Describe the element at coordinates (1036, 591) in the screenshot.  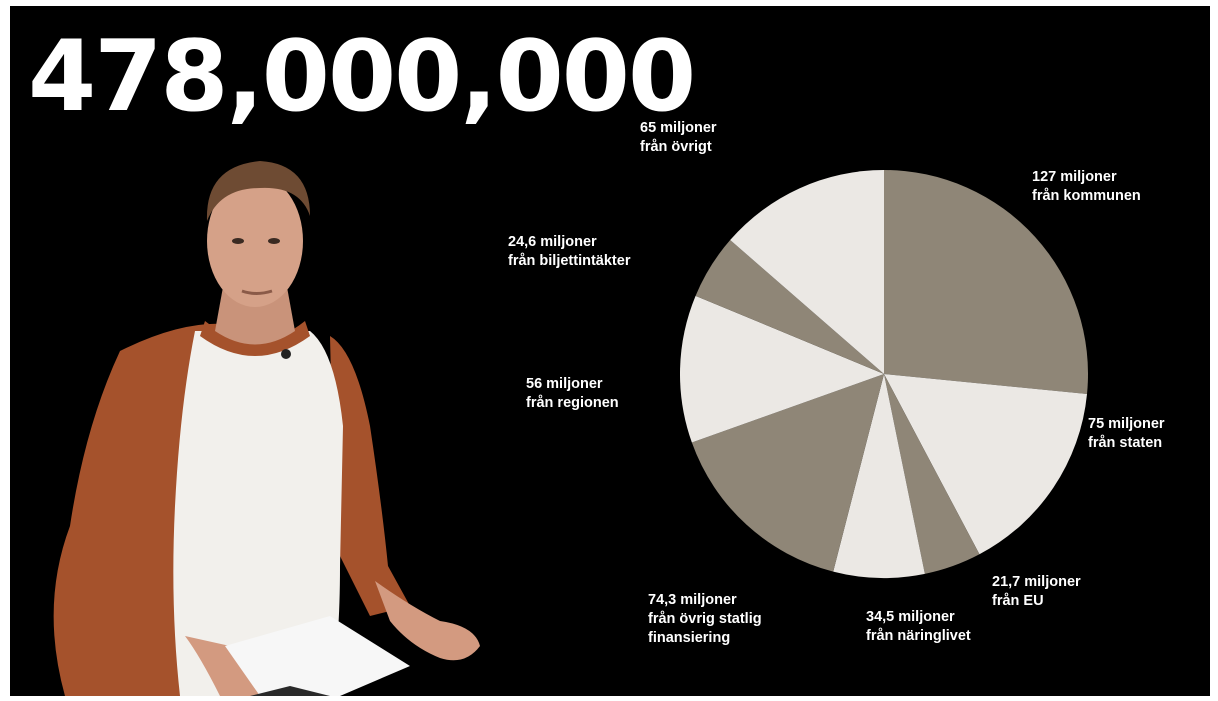
I see `slice-label-3: 21,7 miljoner från EU` at that location.